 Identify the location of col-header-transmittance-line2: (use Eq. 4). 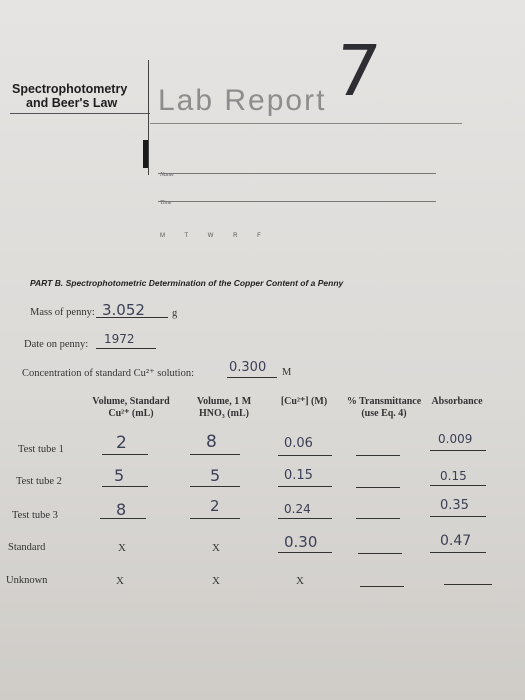
(384, 413).